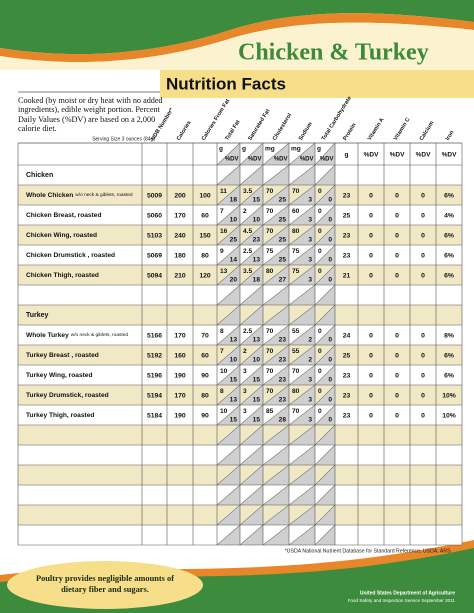 This screenshot has height=613, width=474. Describe the element at coordinates (449, 255) in the screenshot. I see `cell-value: 6%` at that location.